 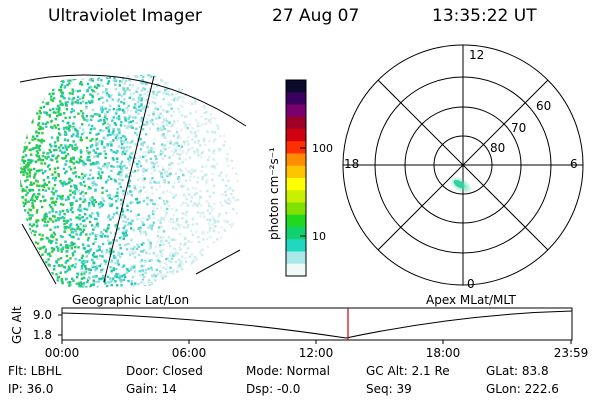 What do you see at coordinates (522, 389) in the screenshot?
I see `status-glon: GLon: 222.6` at bounding box center [522, 389].